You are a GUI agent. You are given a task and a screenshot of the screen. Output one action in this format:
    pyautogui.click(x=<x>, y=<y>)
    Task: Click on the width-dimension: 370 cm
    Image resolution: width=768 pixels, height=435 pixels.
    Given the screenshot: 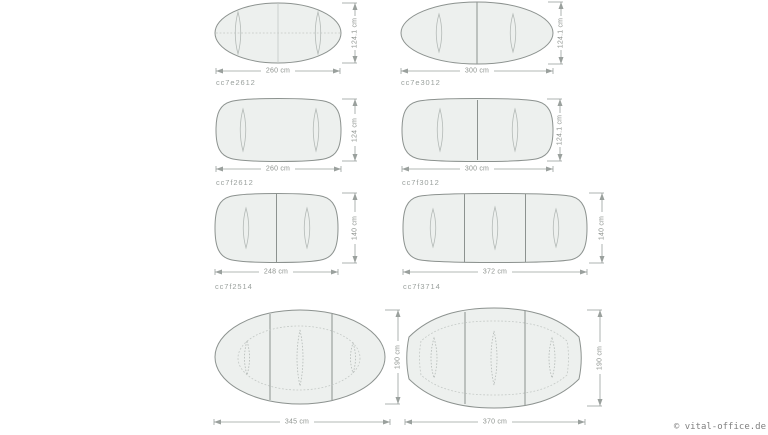 What is the action you would take?
    pyautogui.click(x=495, y=422)
    